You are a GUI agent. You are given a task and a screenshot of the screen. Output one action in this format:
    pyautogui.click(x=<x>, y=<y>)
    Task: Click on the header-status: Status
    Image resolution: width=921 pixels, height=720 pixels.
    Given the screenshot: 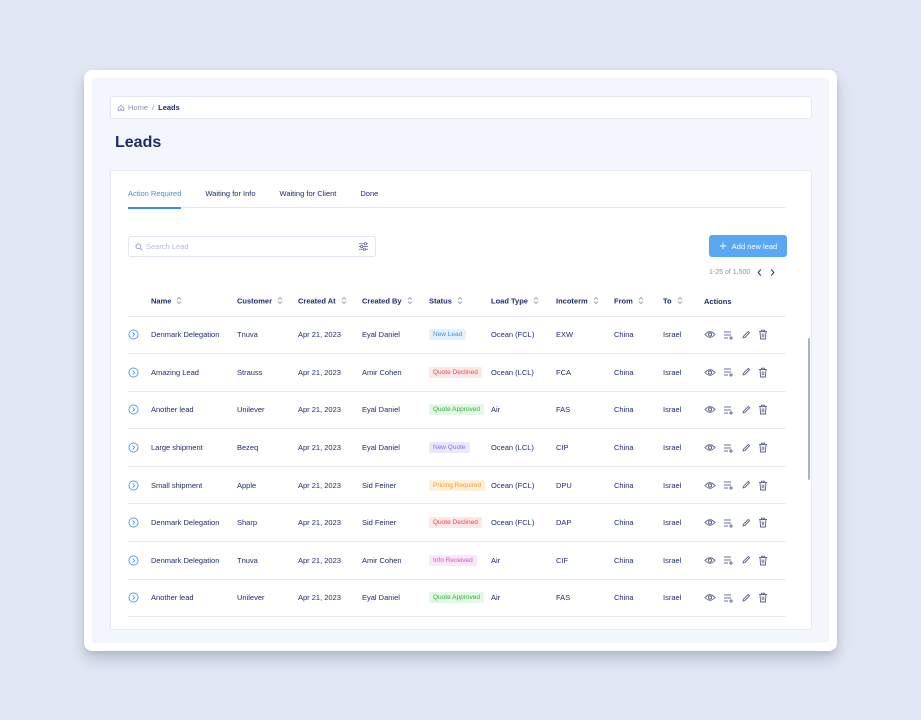 What is the action you would take?
    pyautogui.click(x=460, y=302)
    